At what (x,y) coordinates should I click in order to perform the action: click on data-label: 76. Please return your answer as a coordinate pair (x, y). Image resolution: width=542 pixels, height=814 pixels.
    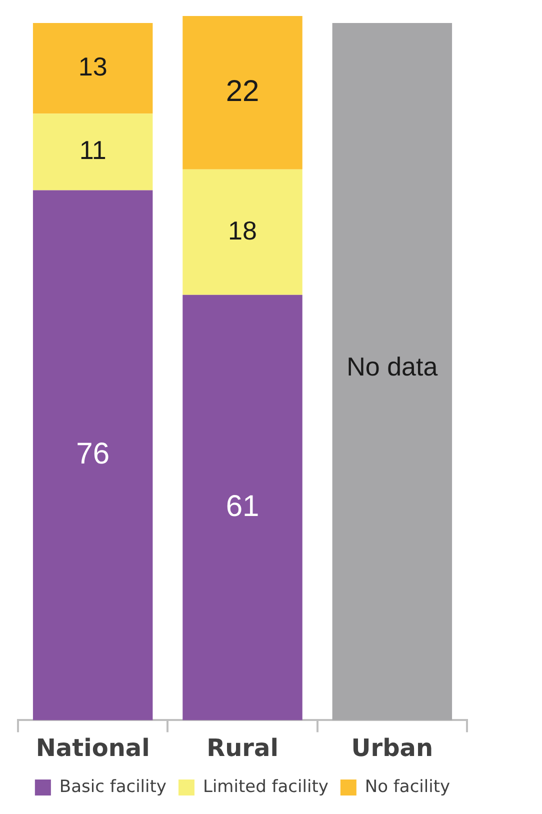
    Looking at the image, I should click on (93, 454).